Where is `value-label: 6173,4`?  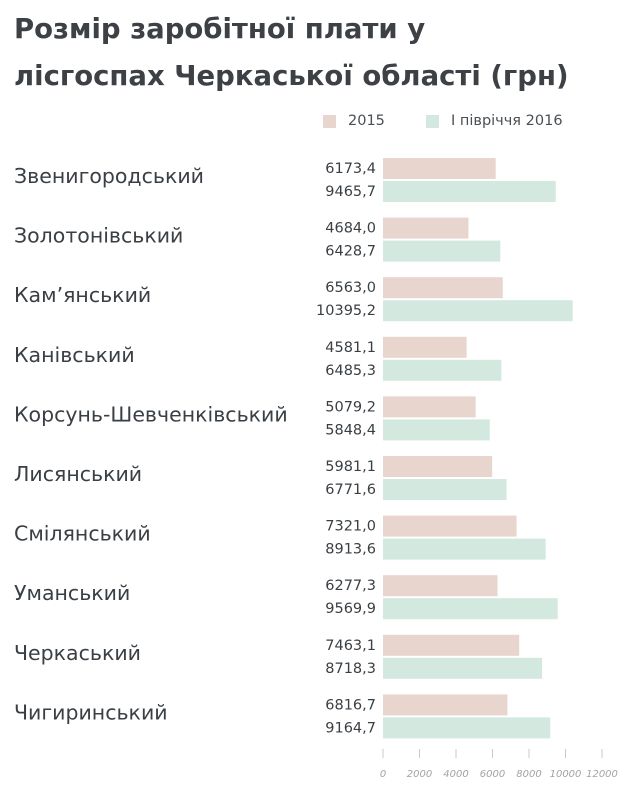
value-label: 6173,4 is located at coordinates (350, 169).